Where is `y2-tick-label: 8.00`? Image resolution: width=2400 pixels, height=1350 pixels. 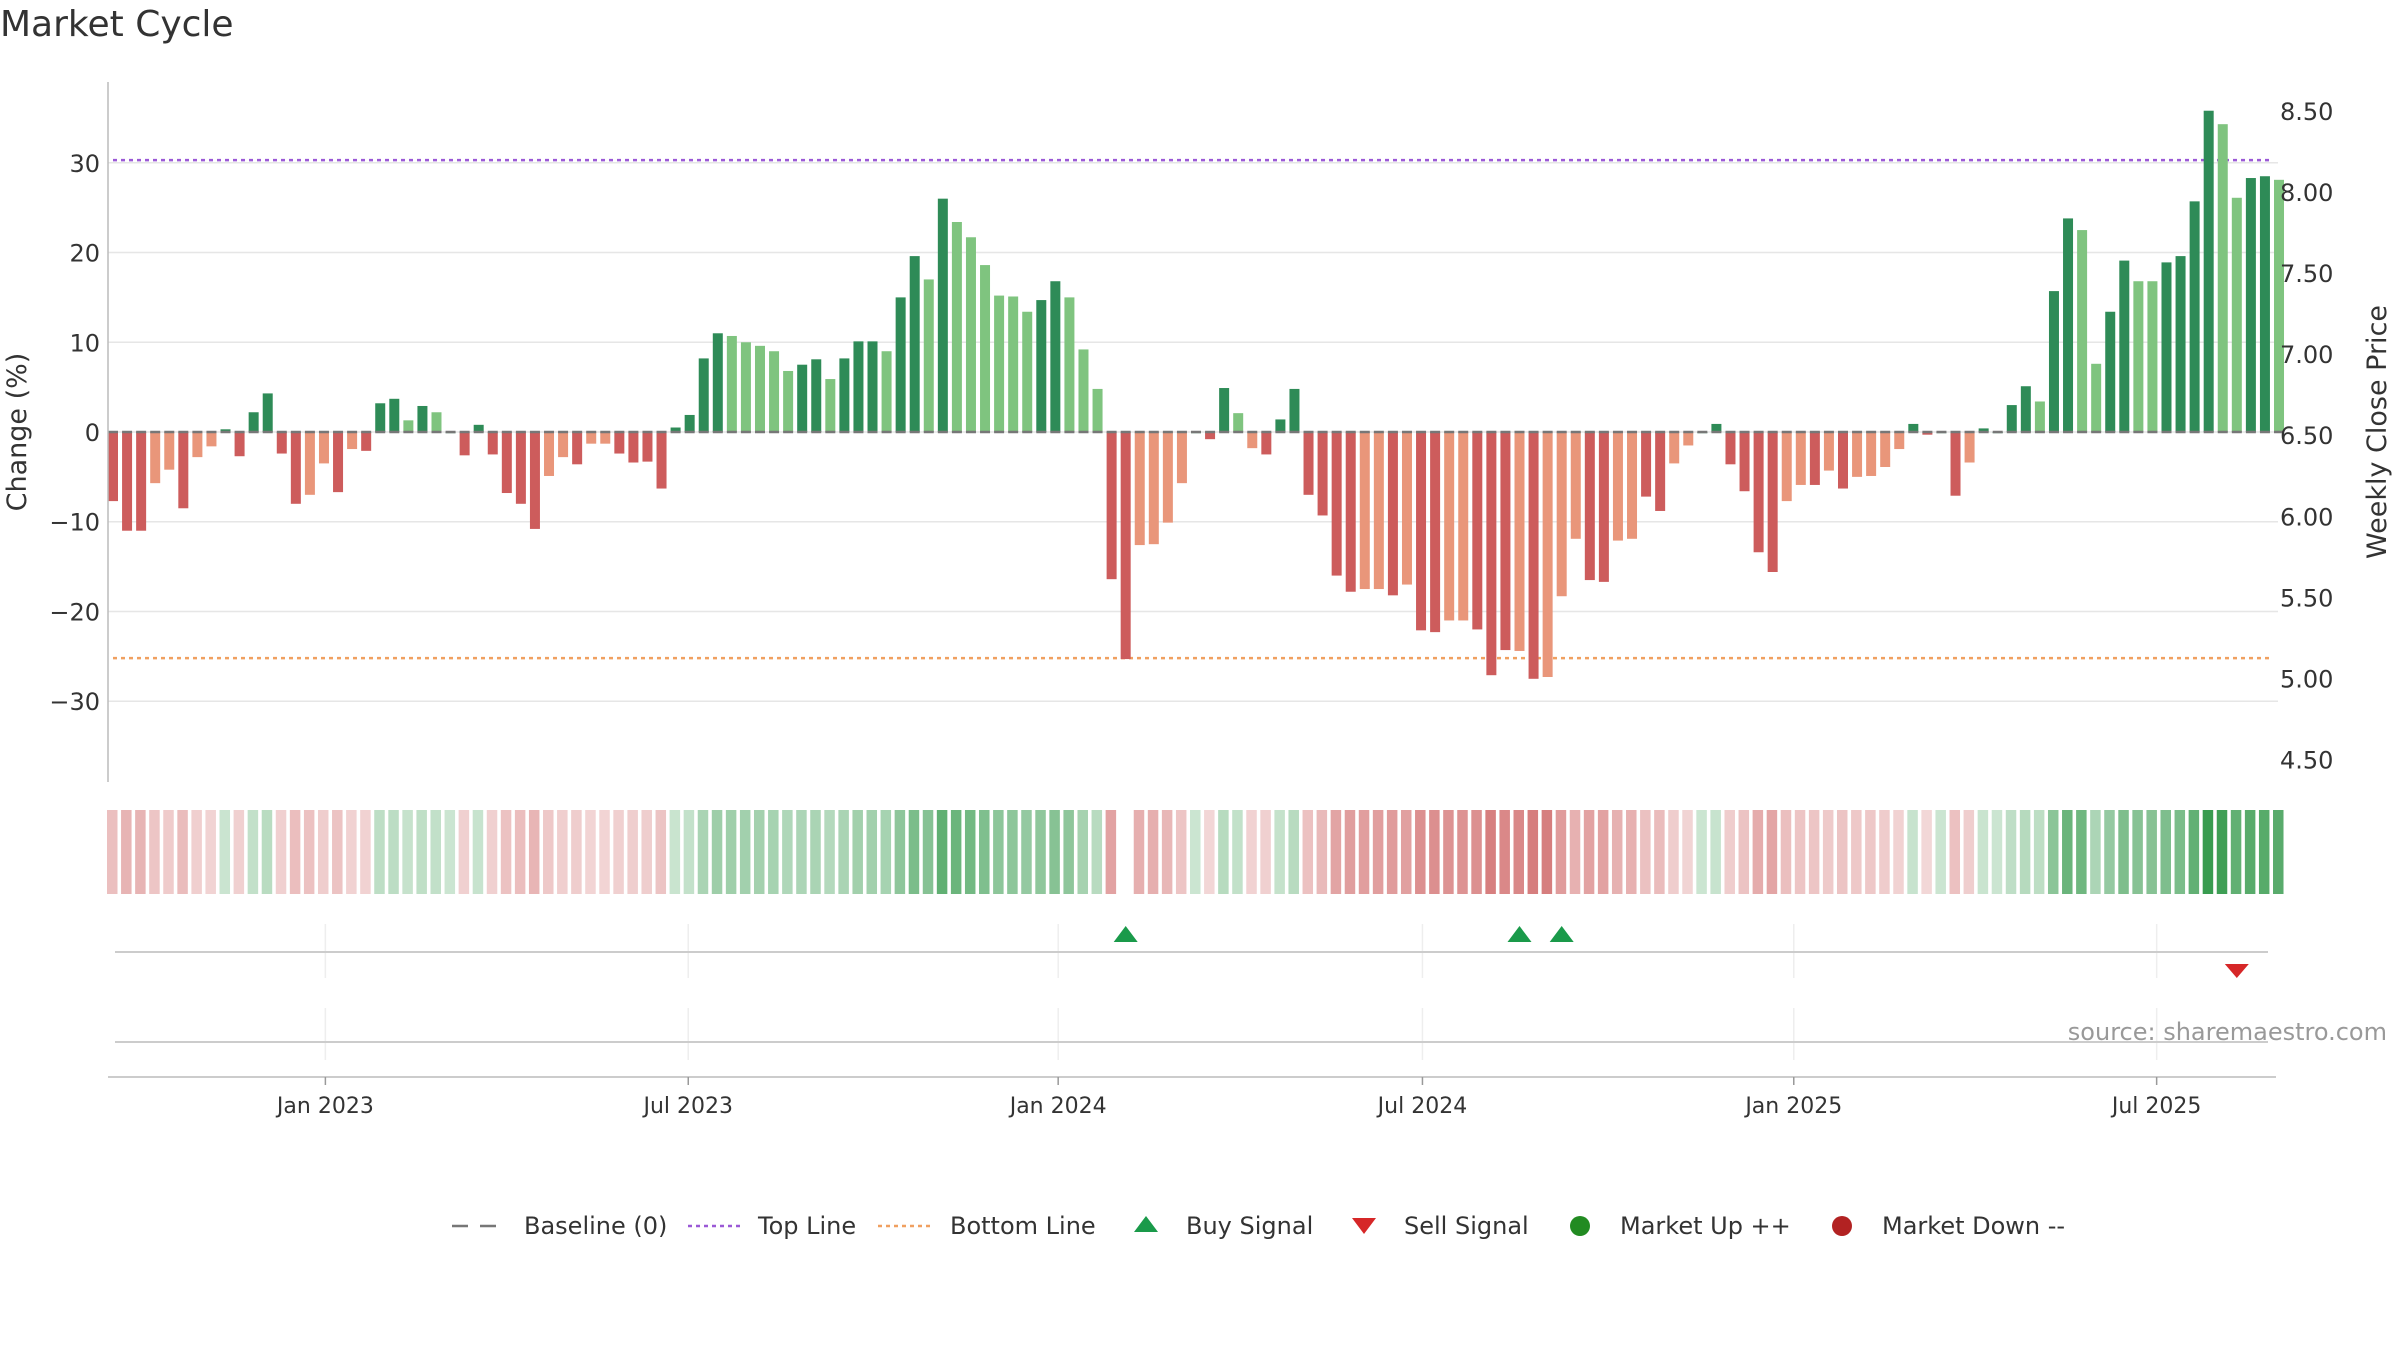 y2-tick-label: 8.00 is located at coordinates (2306, 193).